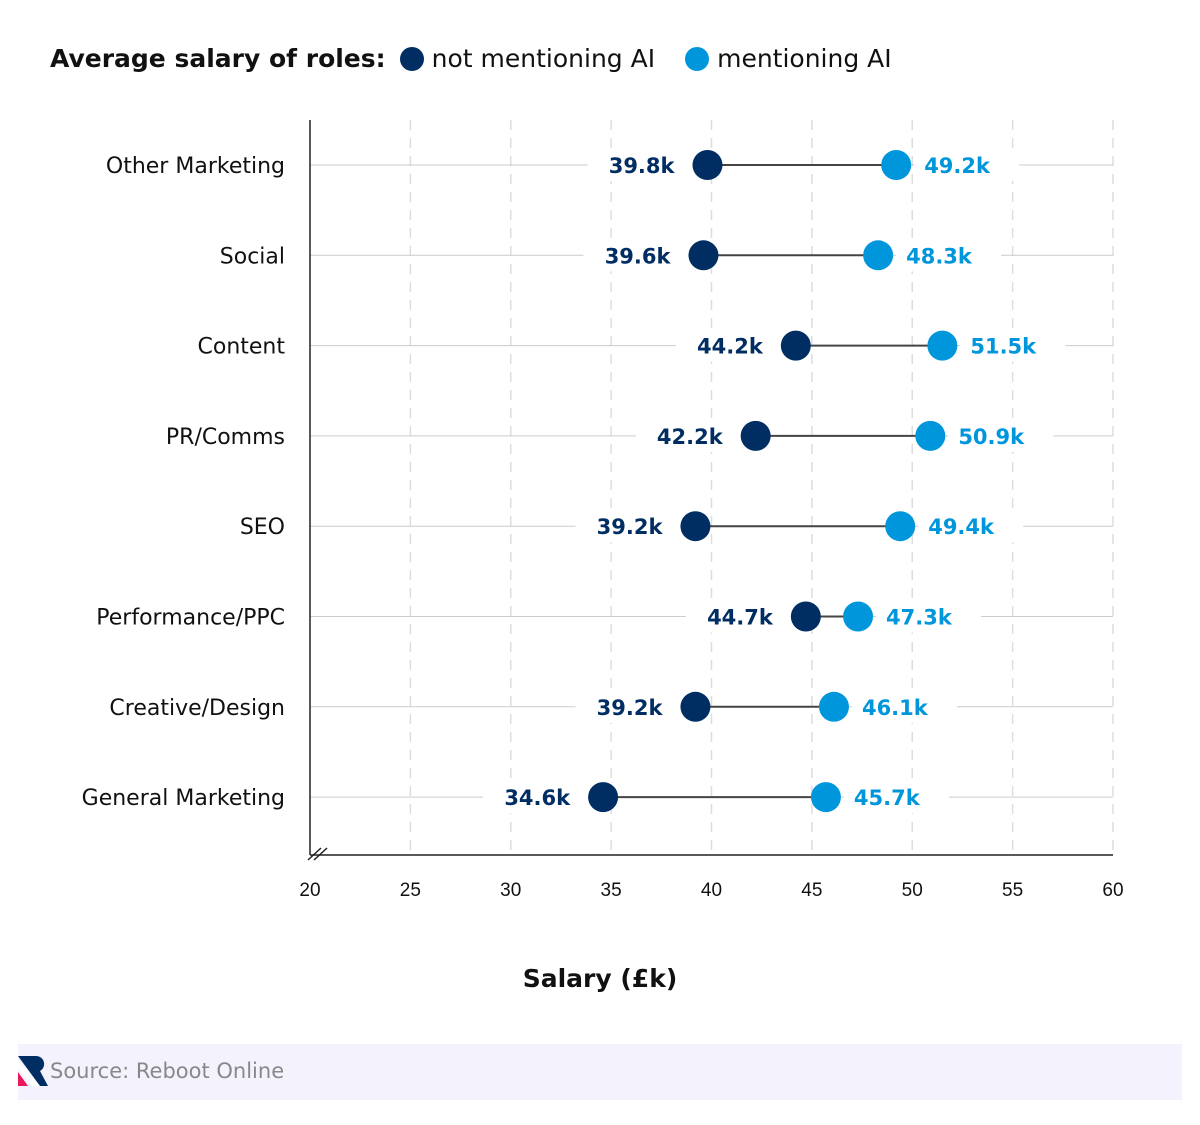  I want to click on data-label-ai: 48.3k, so click(939, 256).